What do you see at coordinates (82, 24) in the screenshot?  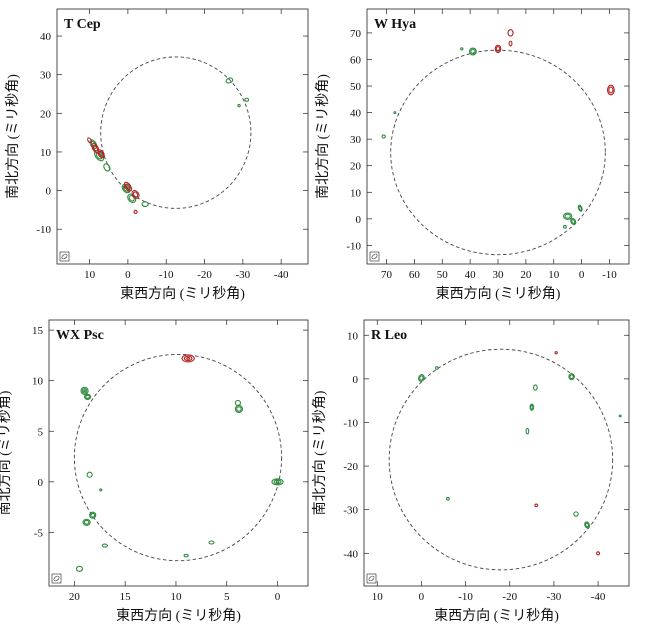 I see `panel-title: T Cep` at bounding box center [82, 24].